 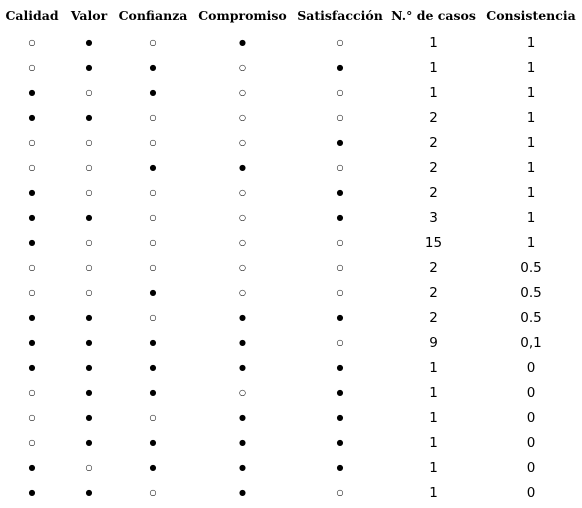 I want to click on table-row: ○ ● ○ ● ○ 1 1, so click(x=291, y=42).